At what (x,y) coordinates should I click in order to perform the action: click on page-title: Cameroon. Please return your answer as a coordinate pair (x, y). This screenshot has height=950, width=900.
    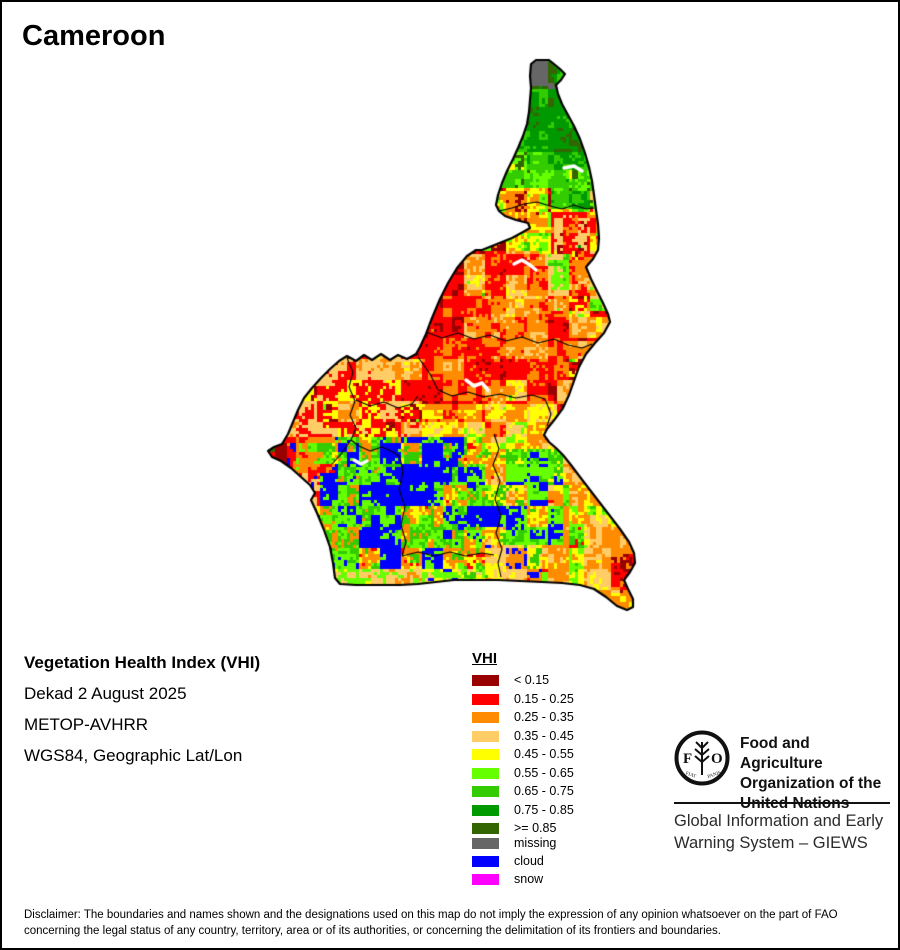
    Looking at the image, I should click on (94, 36).